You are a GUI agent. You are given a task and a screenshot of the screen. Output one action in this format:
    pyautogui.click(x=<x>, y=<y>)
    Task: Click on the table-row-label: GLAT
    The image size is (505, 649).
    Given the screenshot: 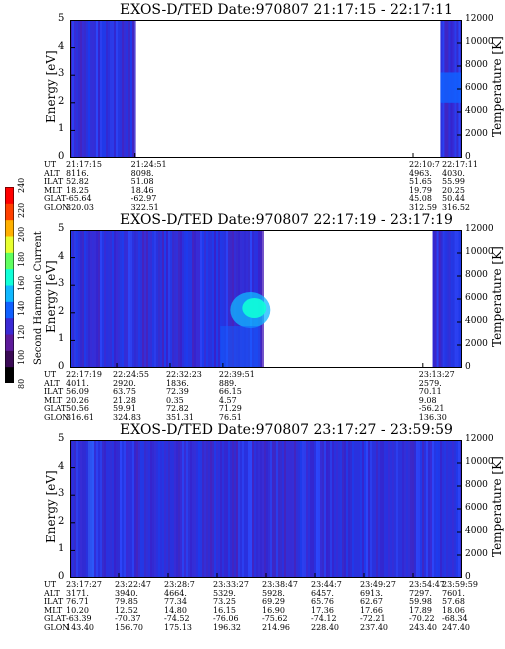 What is the action you would take?
    pyautogui.click(x=55, y=619)
    